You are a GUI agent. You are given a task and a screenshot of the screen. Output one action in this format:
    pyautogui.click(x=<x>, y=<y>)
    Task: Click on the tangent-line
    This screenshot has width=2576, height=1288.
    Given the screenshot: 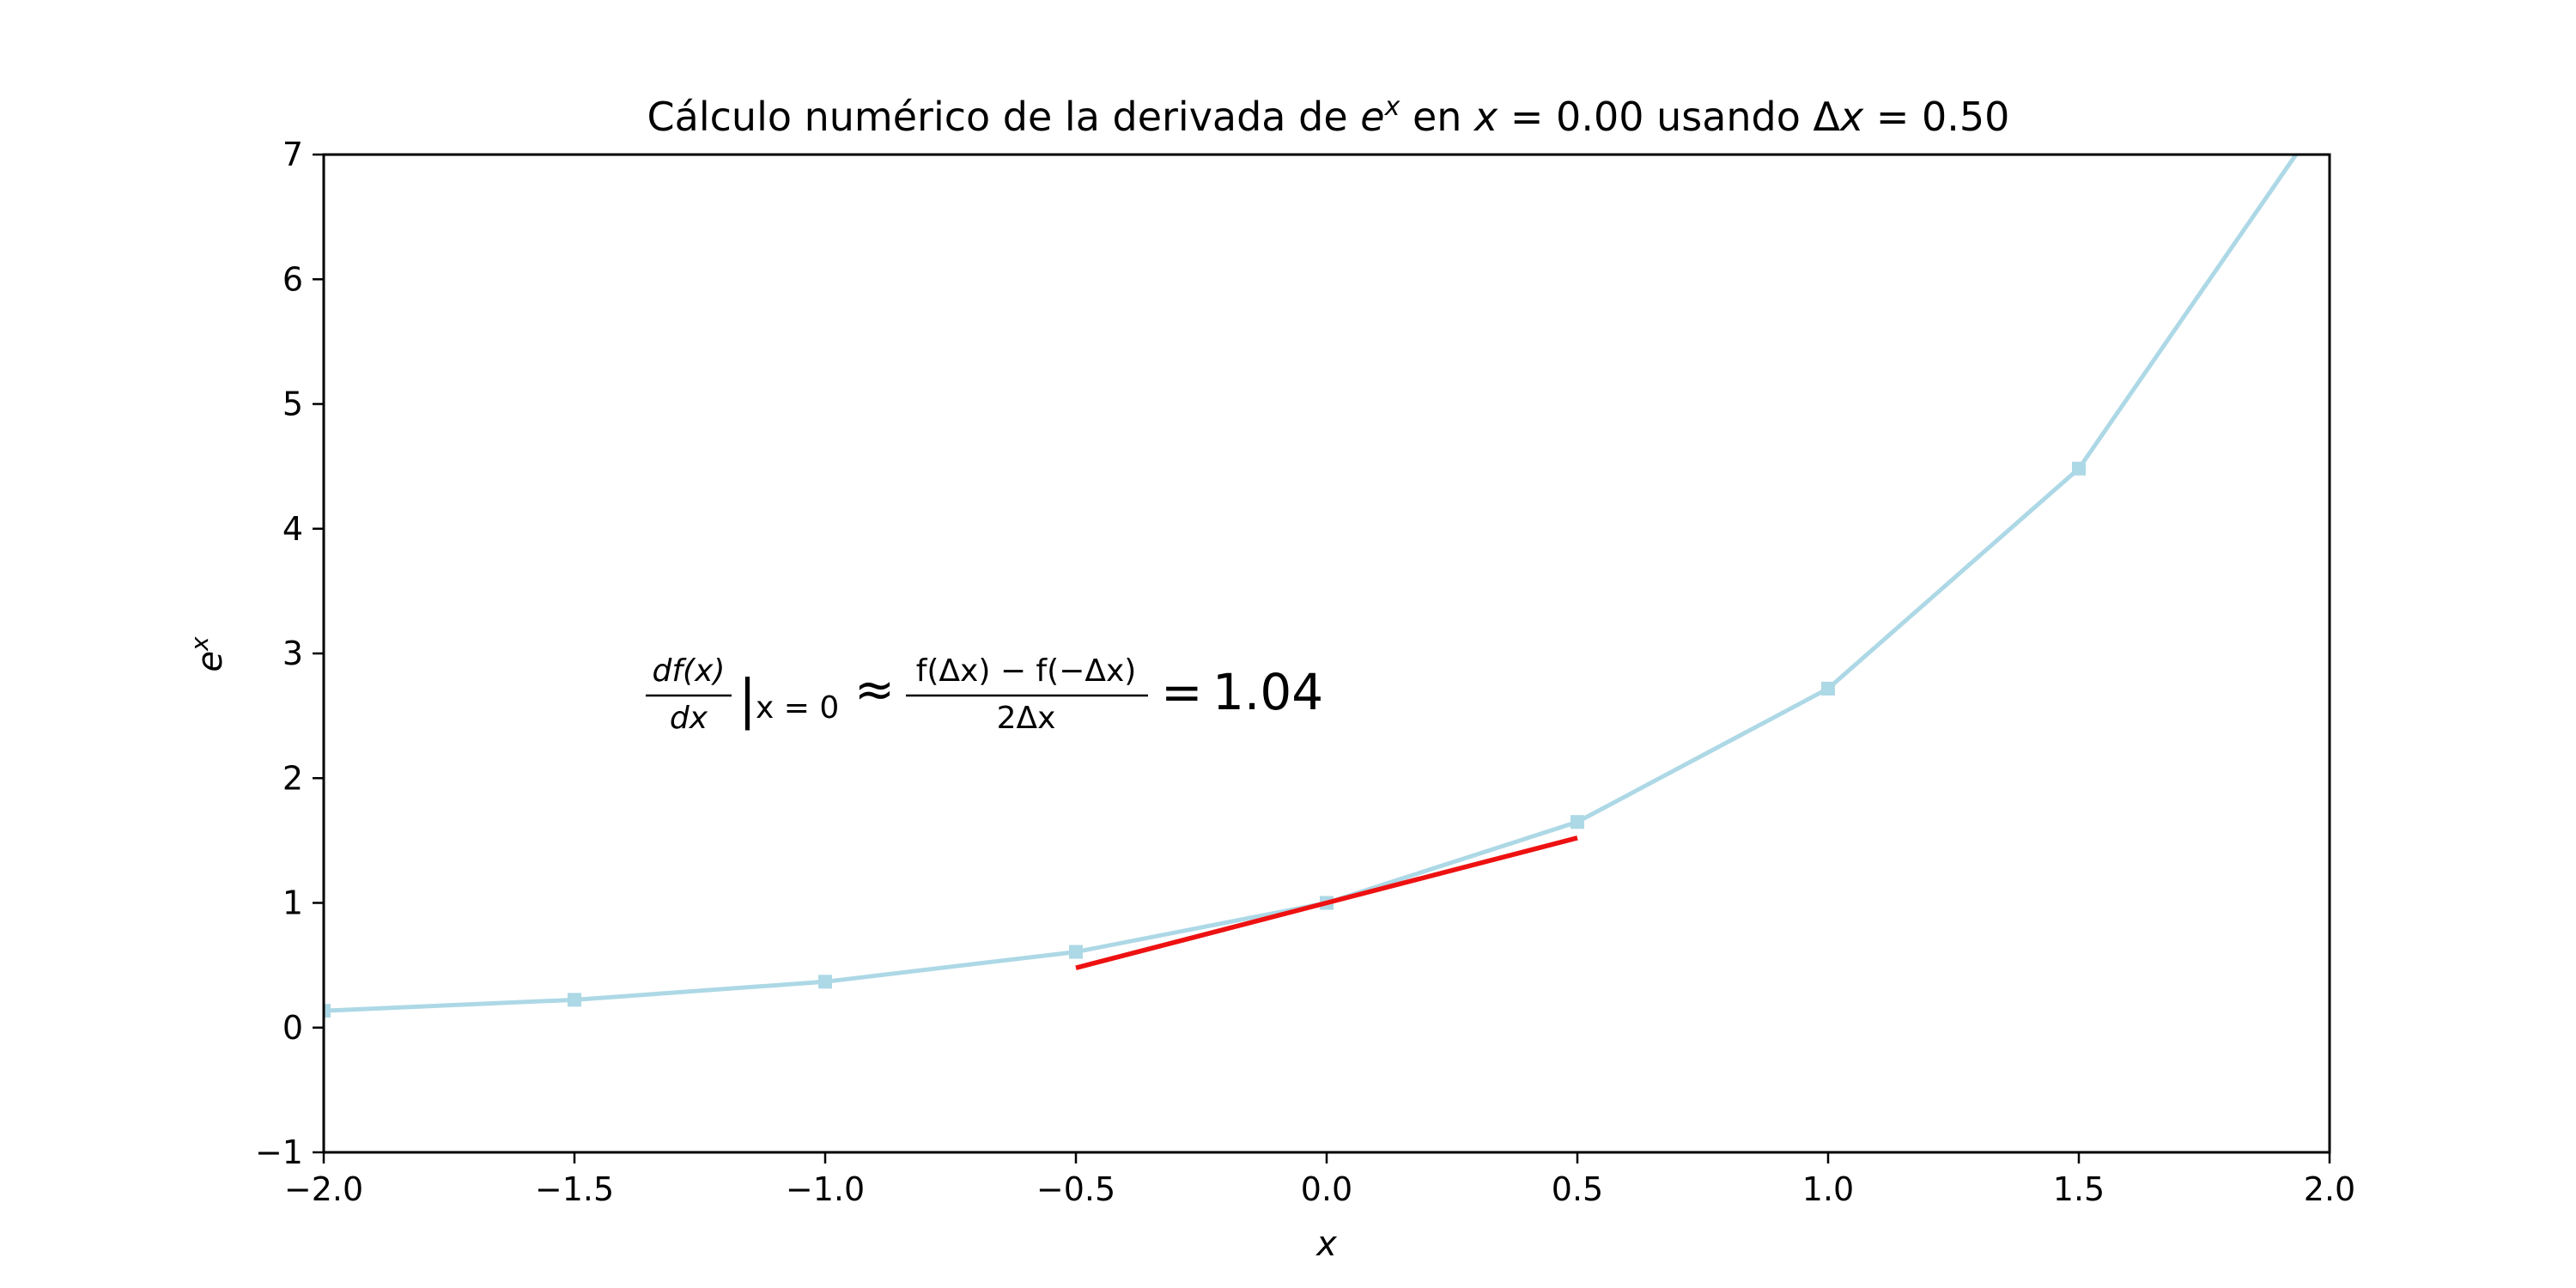 What is the action you would take?
    pyautogui.click(x=1327, y=903)
    